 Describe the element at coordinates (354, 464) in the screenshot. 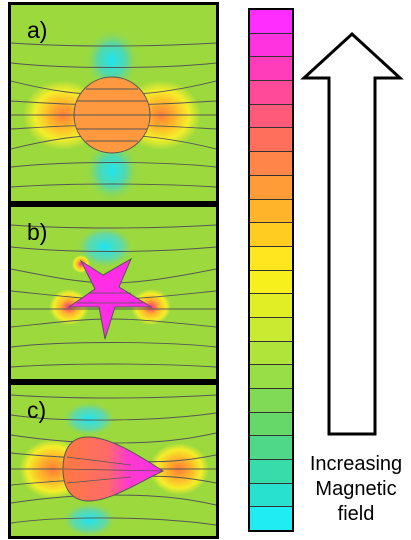

I see `arrow-caption-line-1: Increasing` at that location.